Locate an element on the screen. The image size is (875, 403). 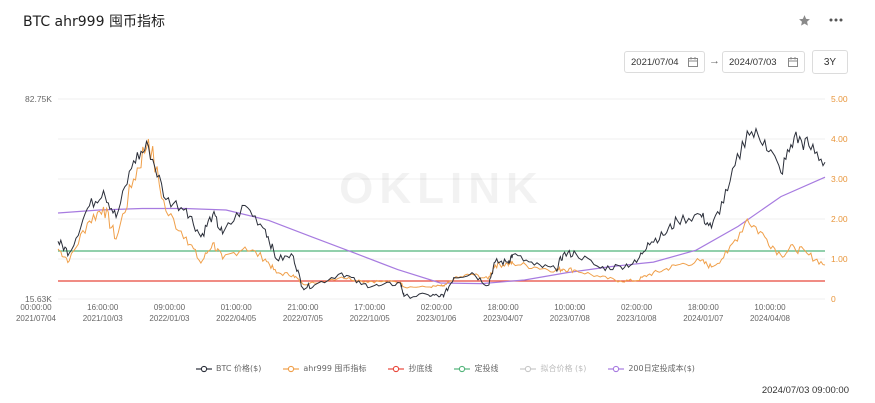
y-right-tick-label: 1.00 is located at coordinates (839, 259).